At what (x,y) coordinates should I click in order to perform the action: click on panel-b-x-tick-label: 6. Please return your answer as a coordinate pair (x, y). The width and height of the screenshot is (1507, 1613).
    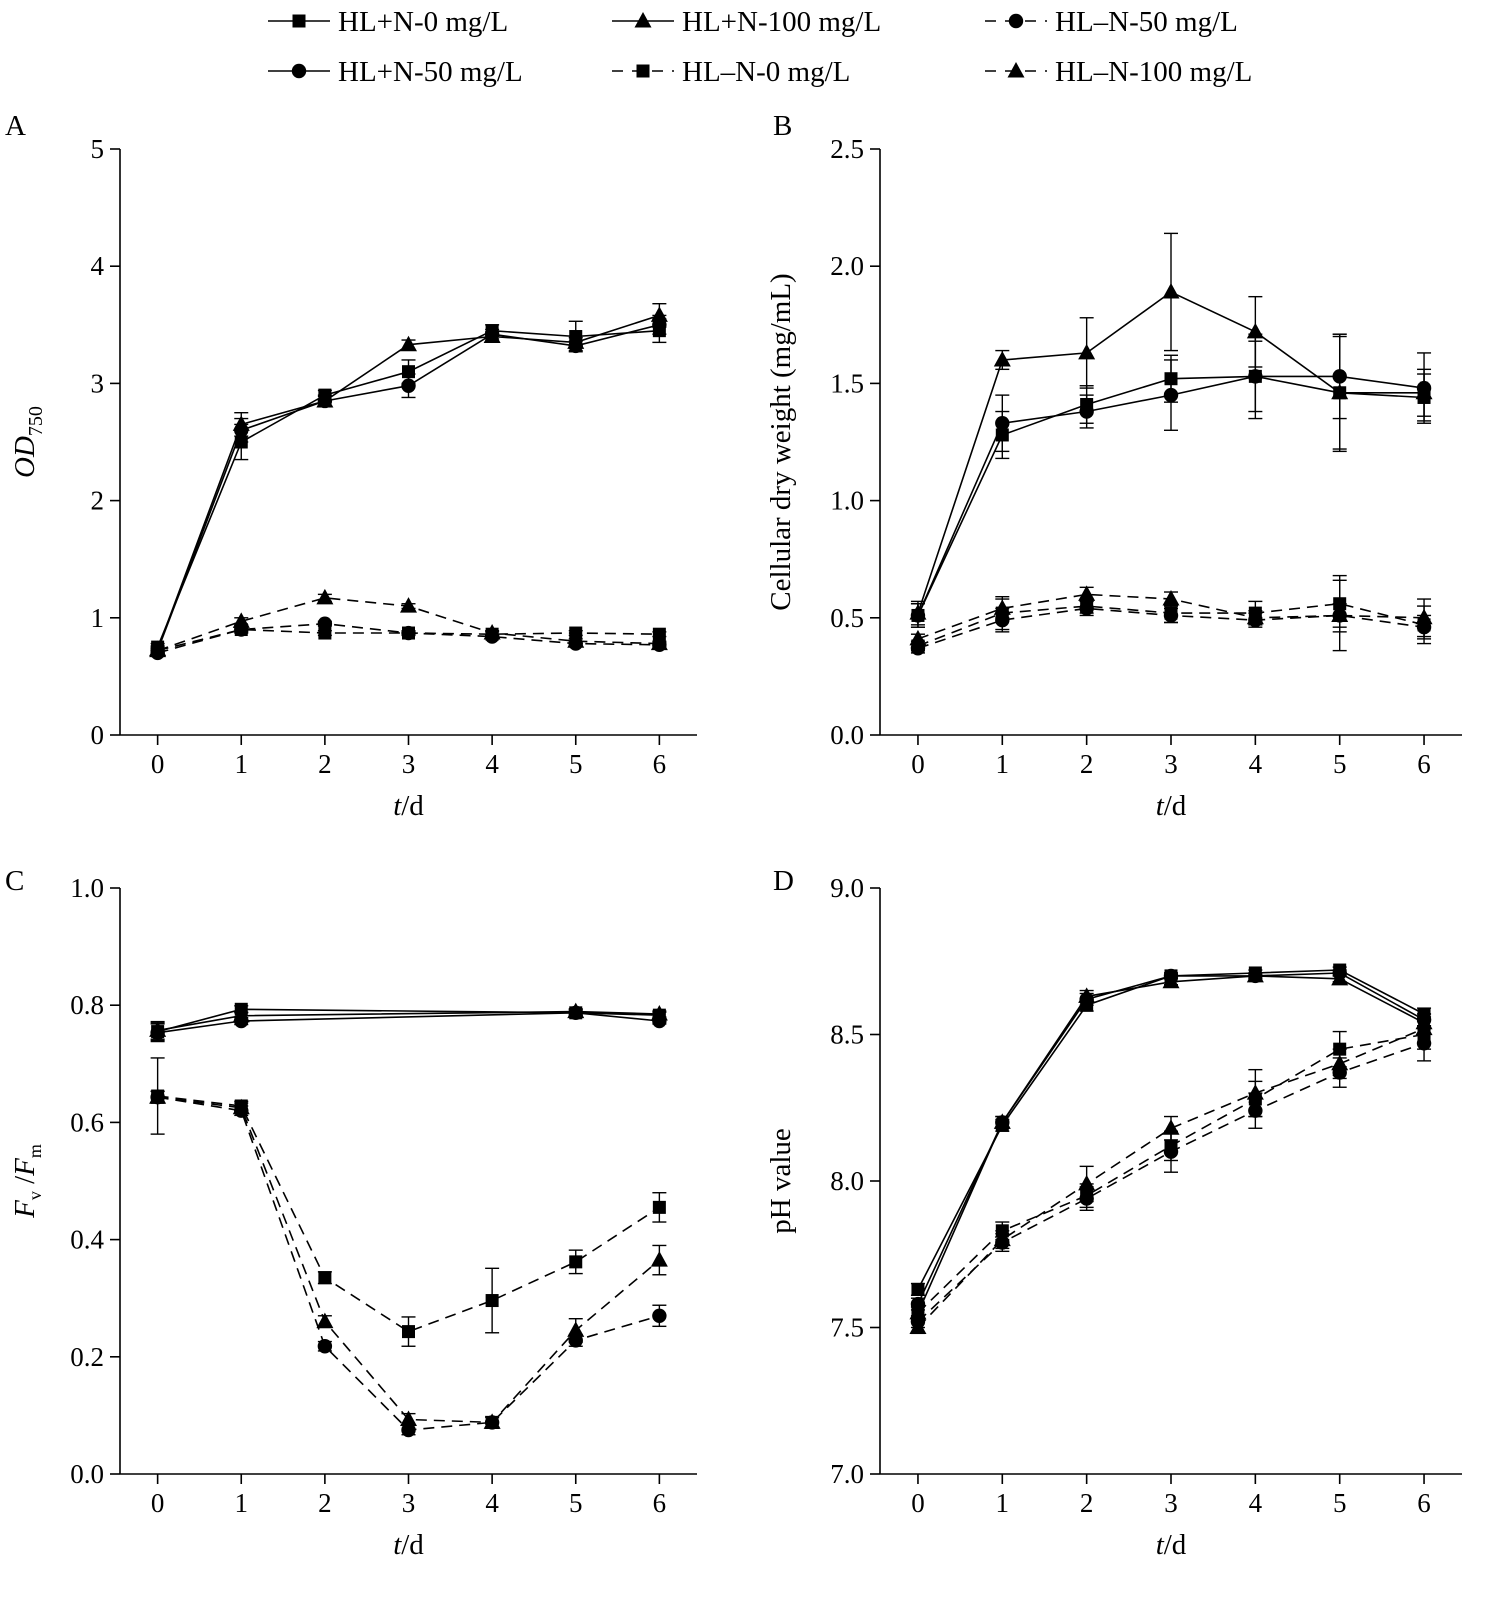
    Looking at the image, I should click on (1424, 764).